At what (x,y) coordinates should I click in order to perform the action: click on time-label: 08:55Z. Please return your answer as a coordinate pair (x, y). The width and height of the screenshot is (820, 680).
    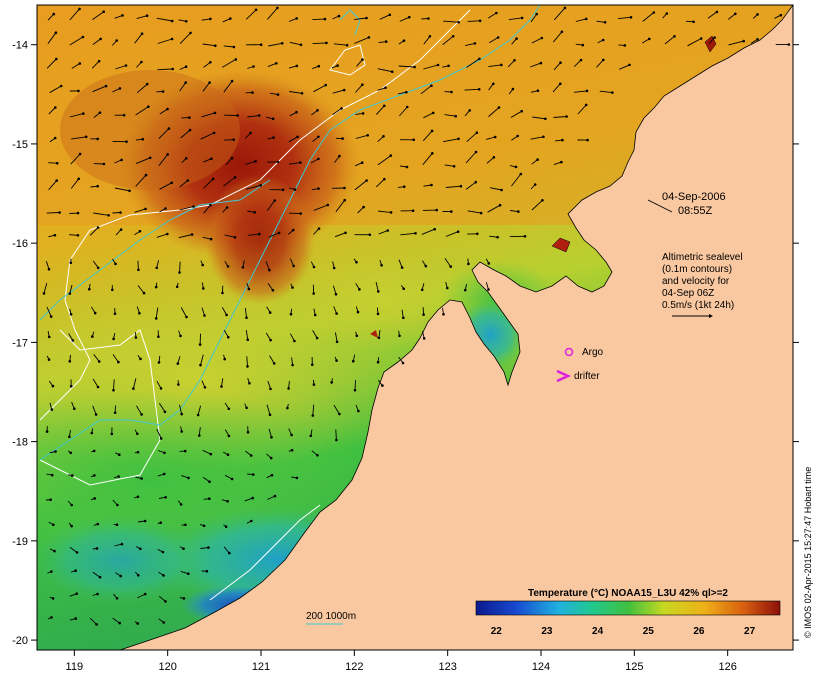
    Looking at the image, I should click on (695, 211).